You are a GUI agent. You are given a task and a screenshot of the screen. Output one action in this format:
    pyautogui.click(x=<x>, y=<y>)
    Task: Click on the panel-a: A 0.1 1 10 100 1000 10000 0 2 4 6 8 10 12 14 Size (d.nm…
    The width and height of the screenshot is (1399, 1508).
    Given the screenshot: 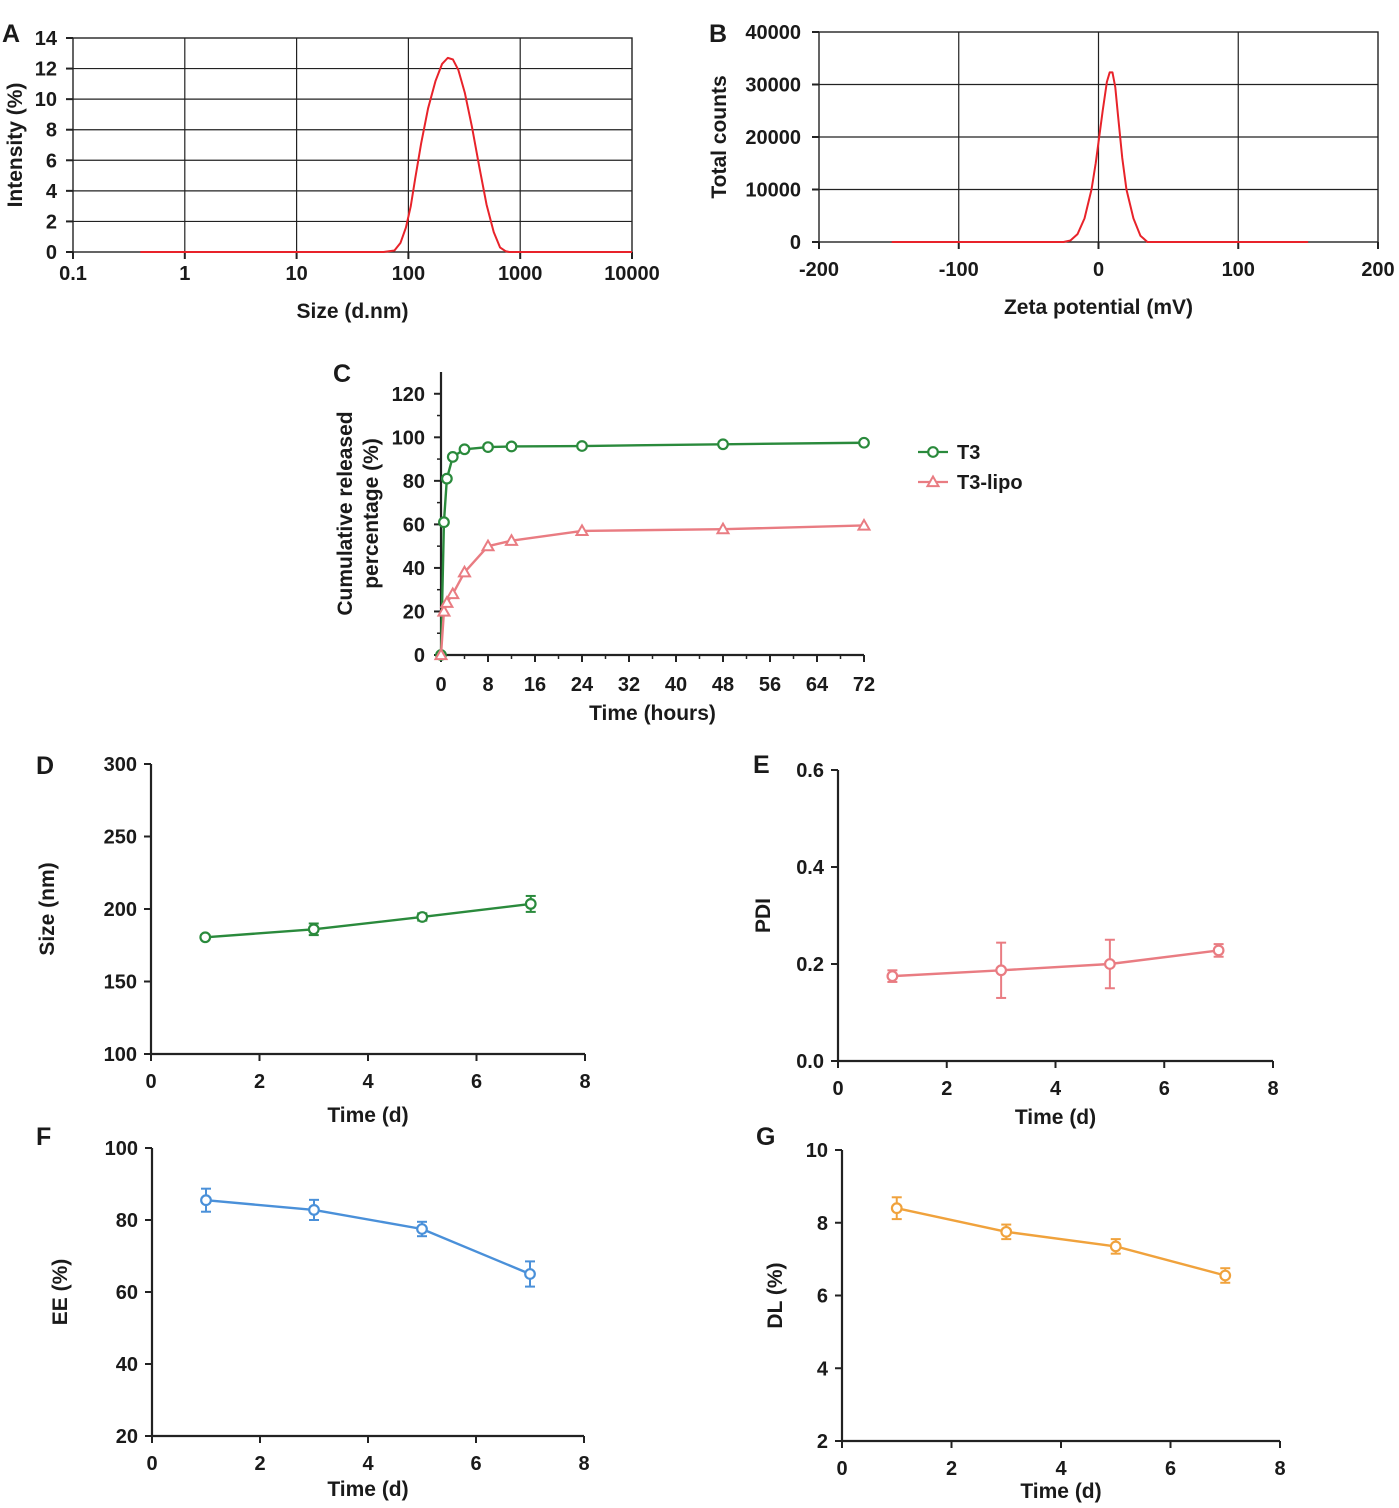 What is the action you would take?
    pyautogui.click(x=331, y=171)
    